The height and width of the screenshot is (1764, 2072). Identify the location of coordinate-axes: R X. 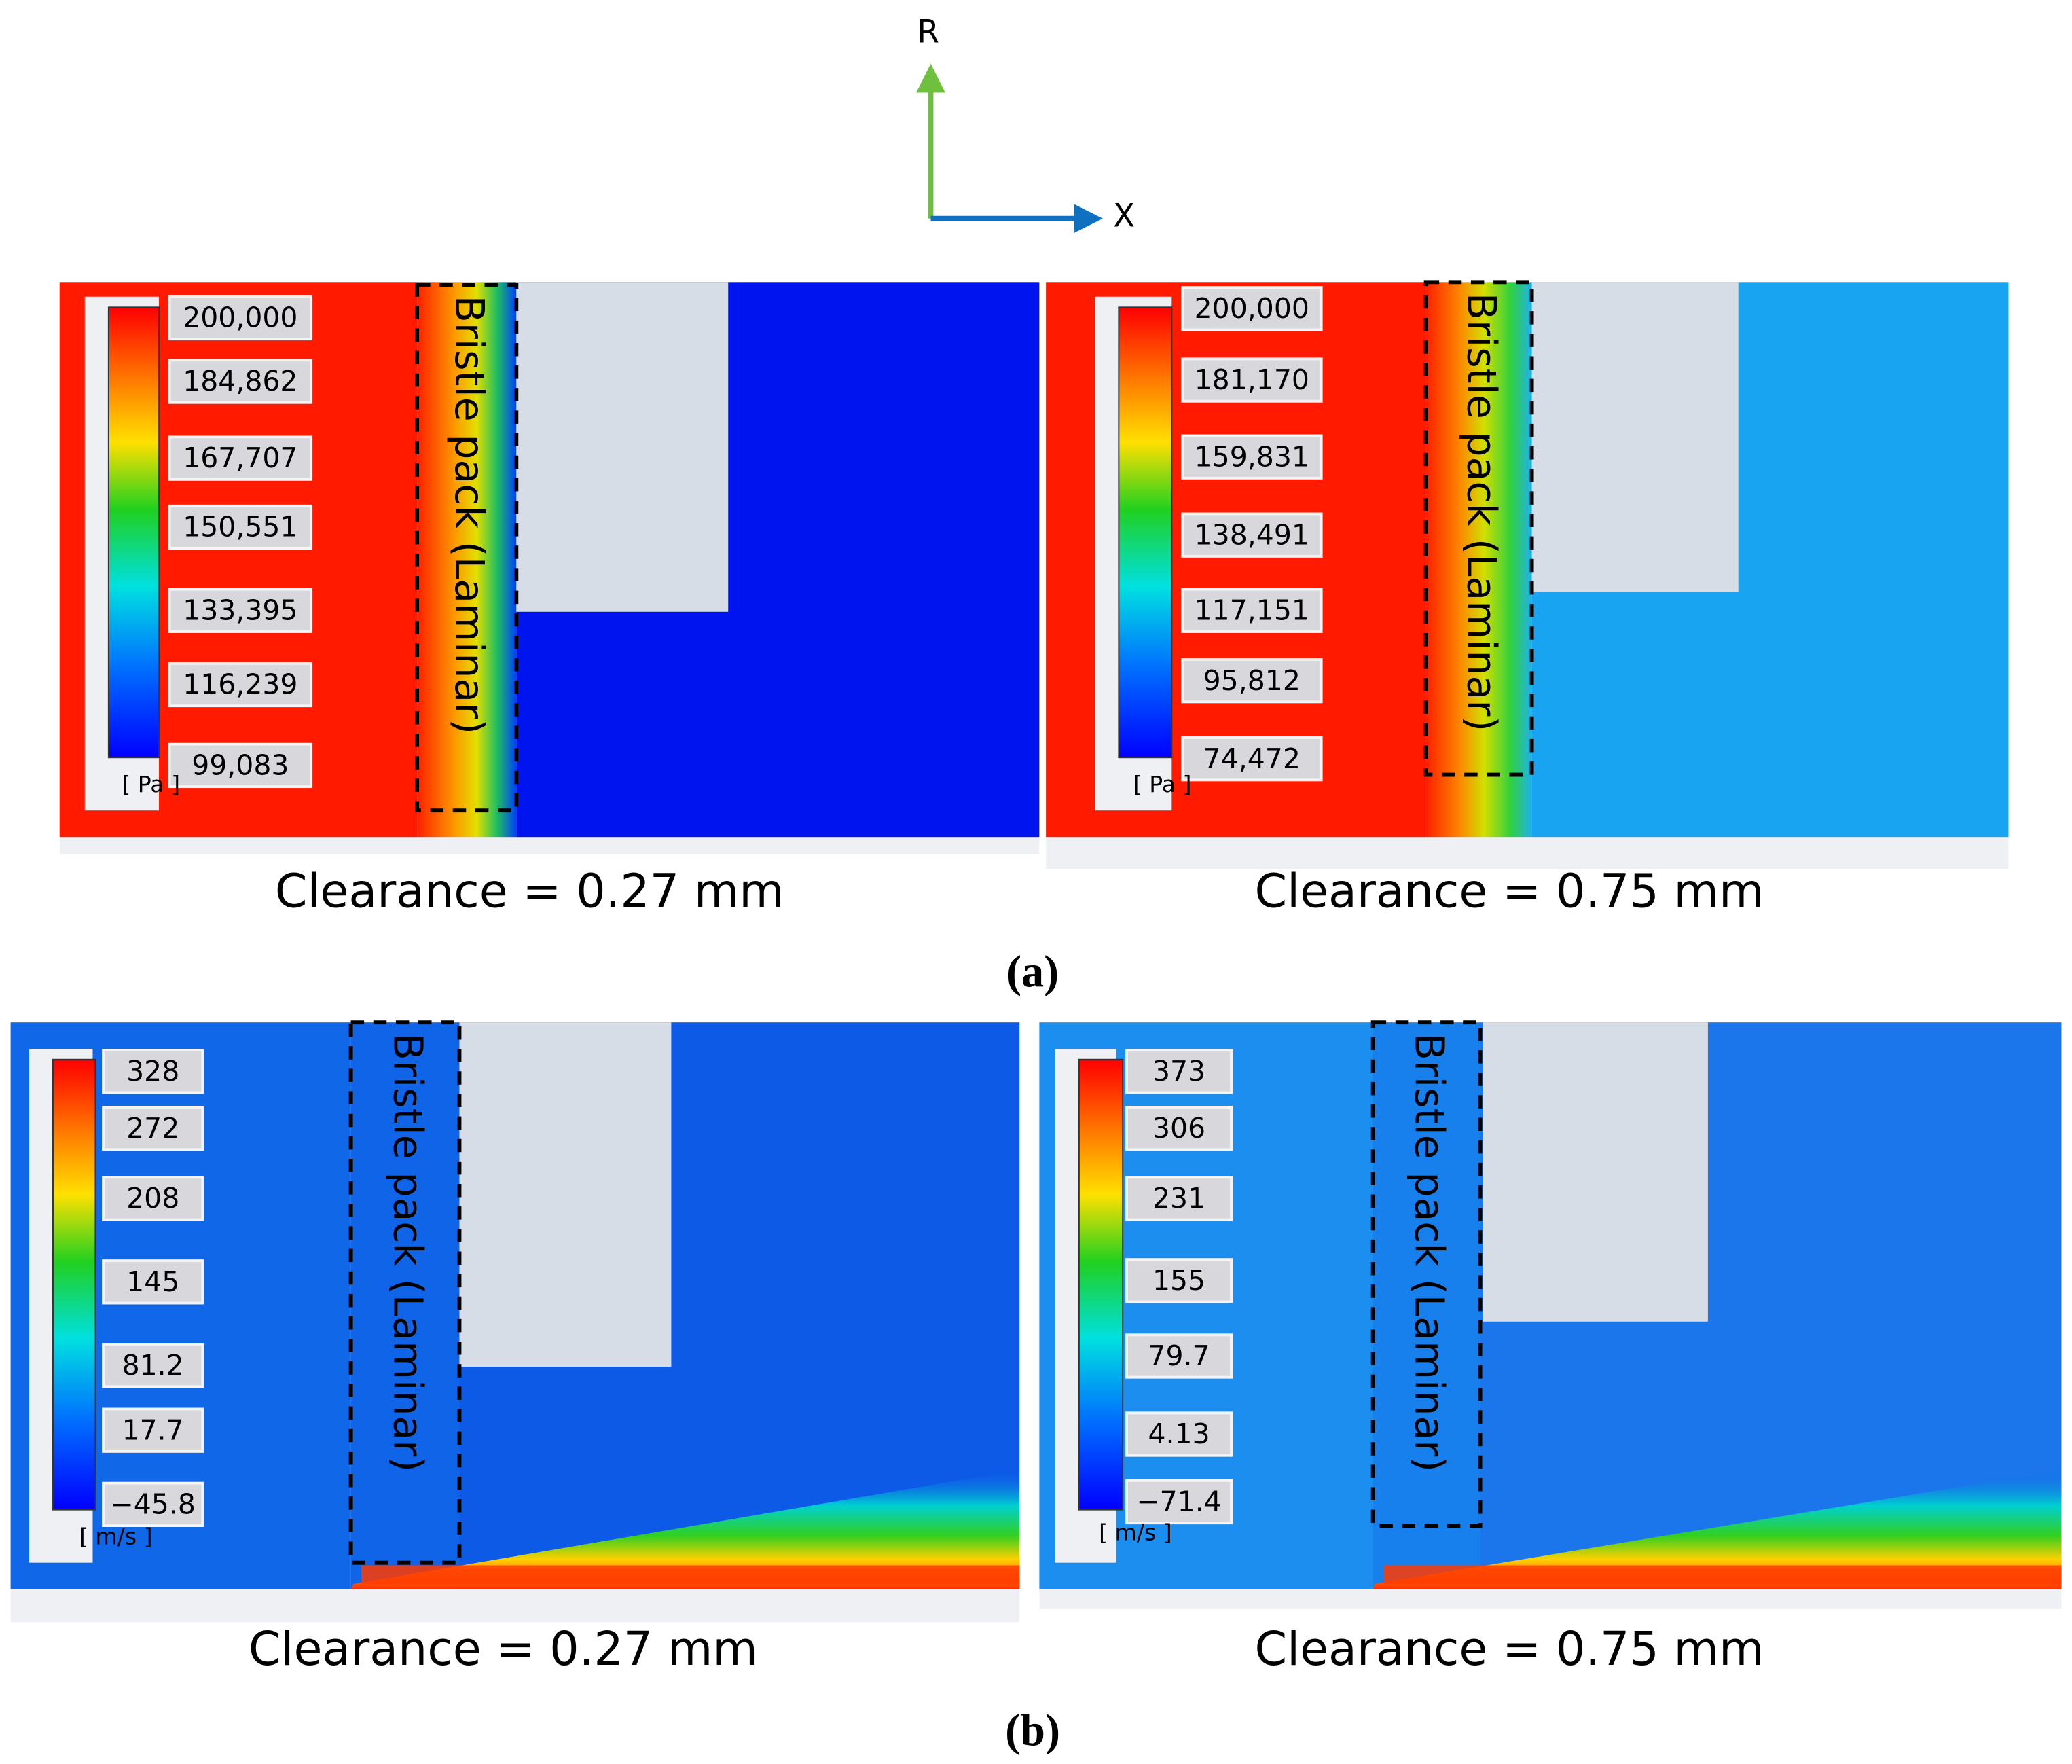
(1025, 124).